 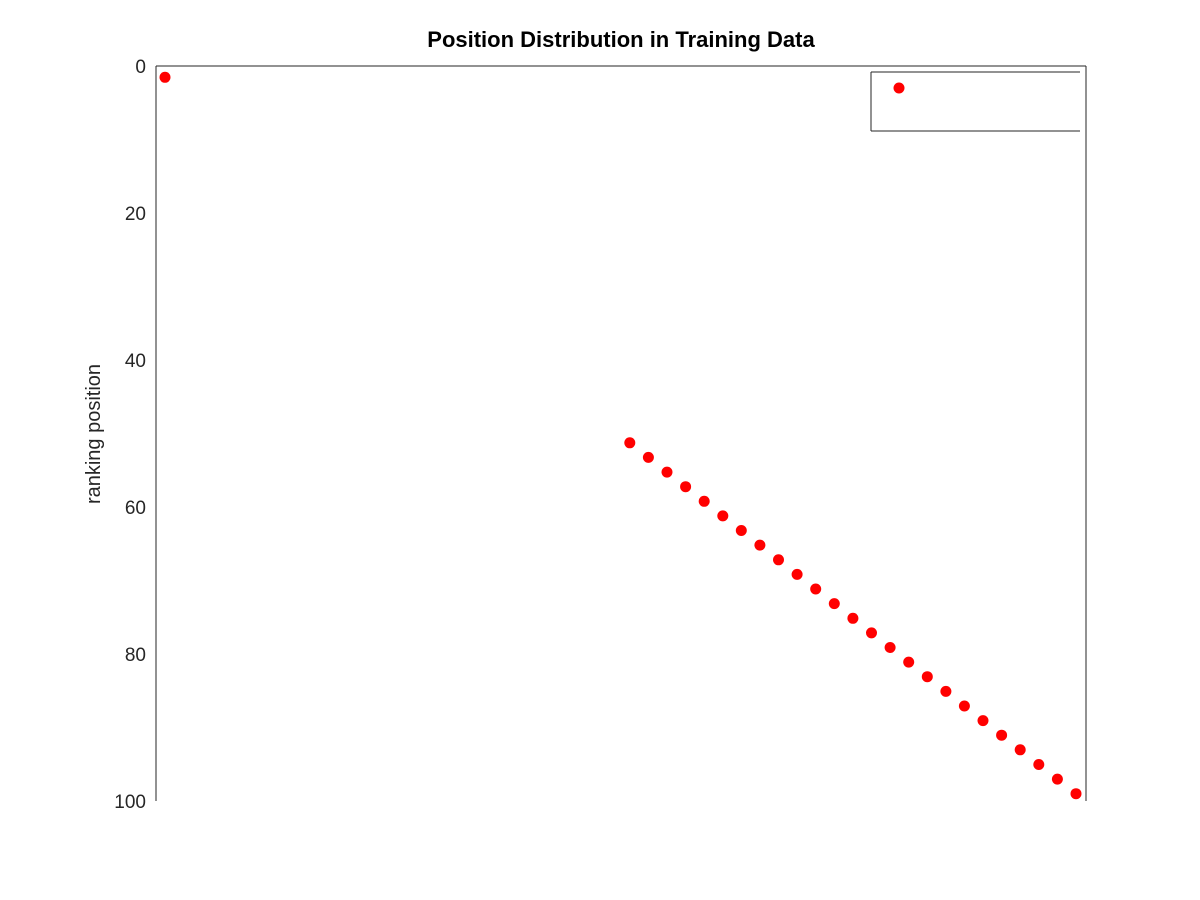 What do you see at coordinates (899, 88) in the screenshot?
I see `legend-marker` at bounding box center [899, 88].